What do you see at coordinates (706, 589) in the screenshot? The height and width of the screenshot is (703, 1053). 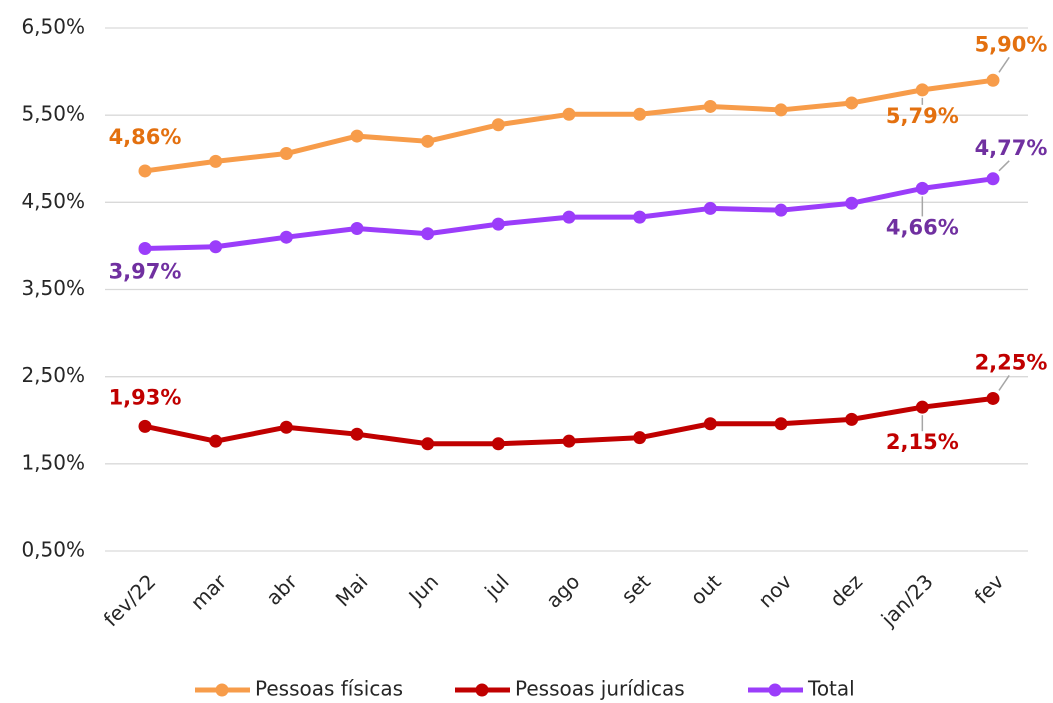 I see `x-tick-label: out` at bounding box center [706, 589].